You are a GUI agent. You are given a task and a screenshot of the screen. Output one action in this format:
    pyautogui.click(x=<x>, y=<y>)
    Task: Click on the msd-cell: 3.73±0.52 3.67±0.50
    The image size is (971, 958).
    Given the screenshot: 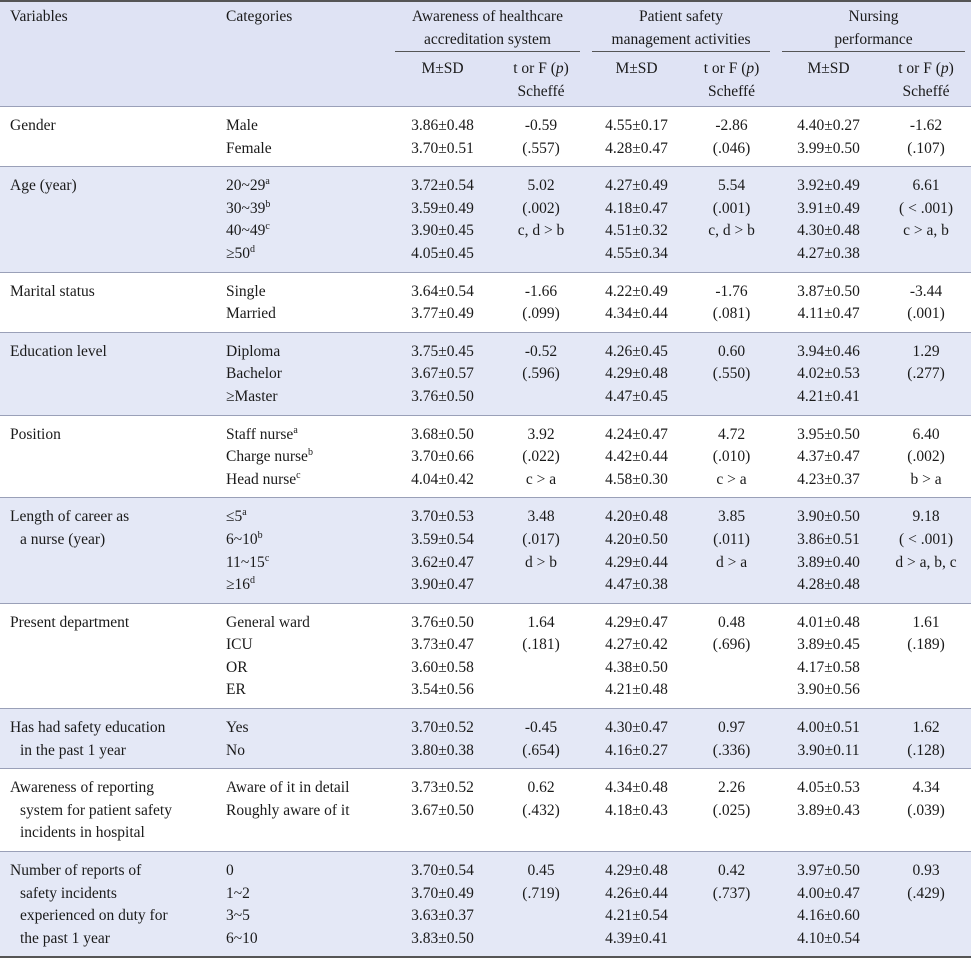 What is the action you would take?
    pyautogui.click(x=442, y=810)
    